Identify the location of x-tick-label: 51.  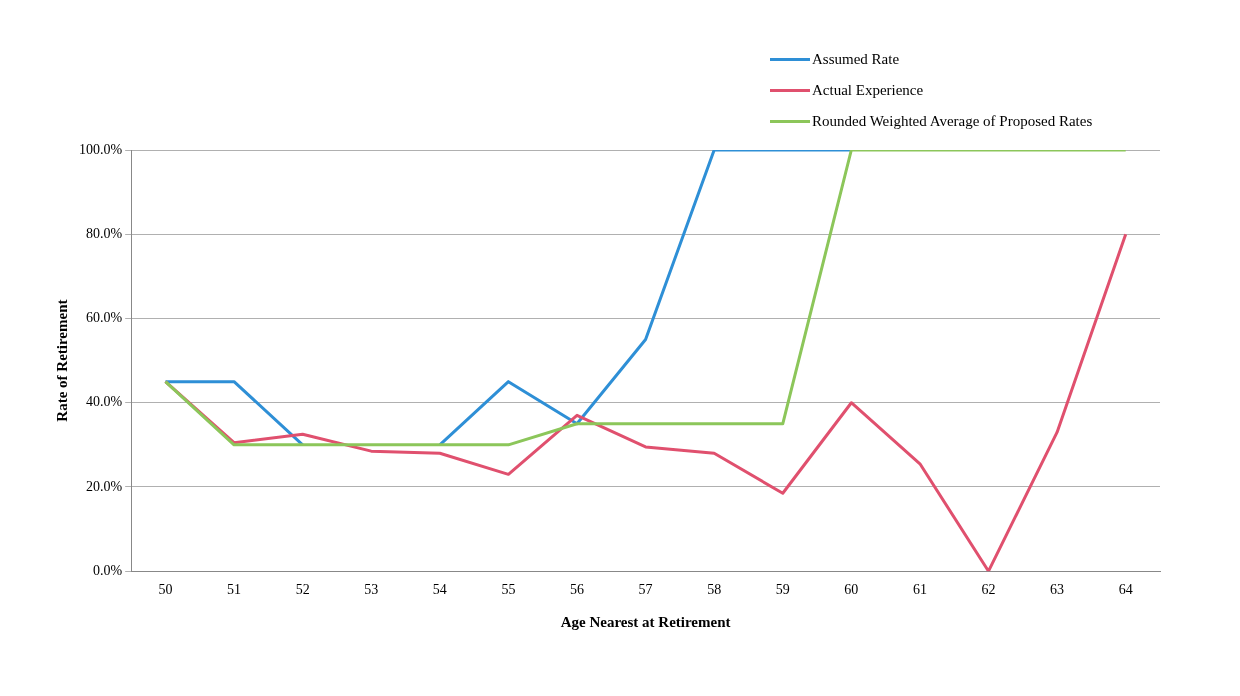
(234, 590).